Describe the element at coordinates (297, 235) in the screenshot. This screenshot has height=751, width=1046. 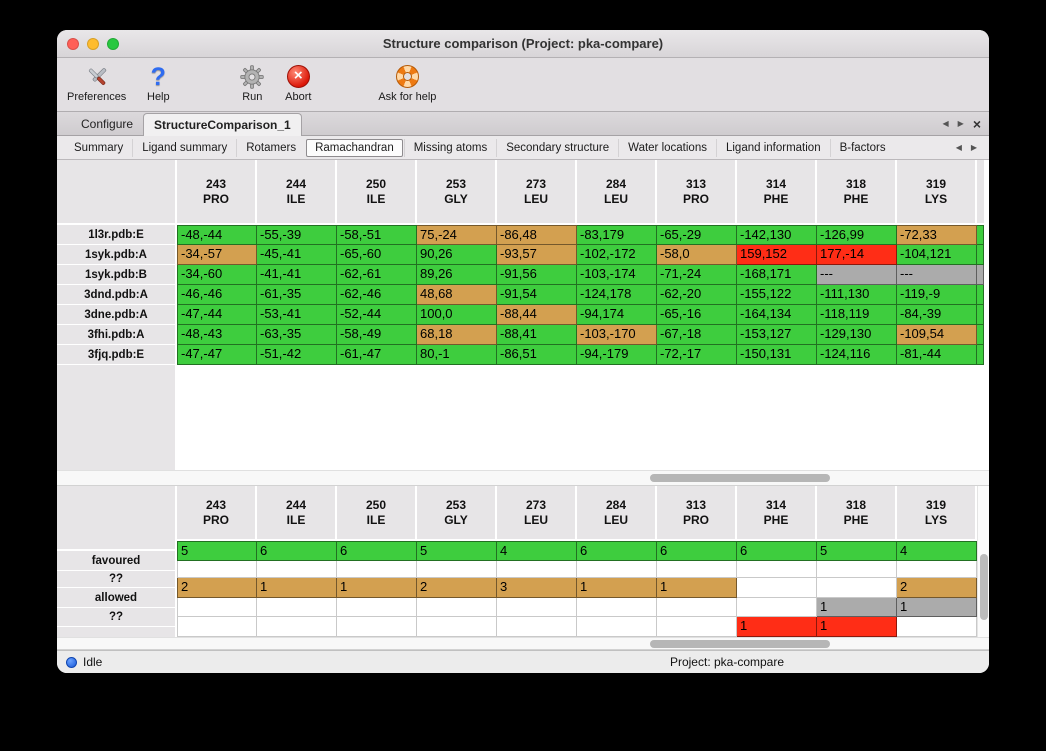
I see `table-cell: -55,-39` at that location.